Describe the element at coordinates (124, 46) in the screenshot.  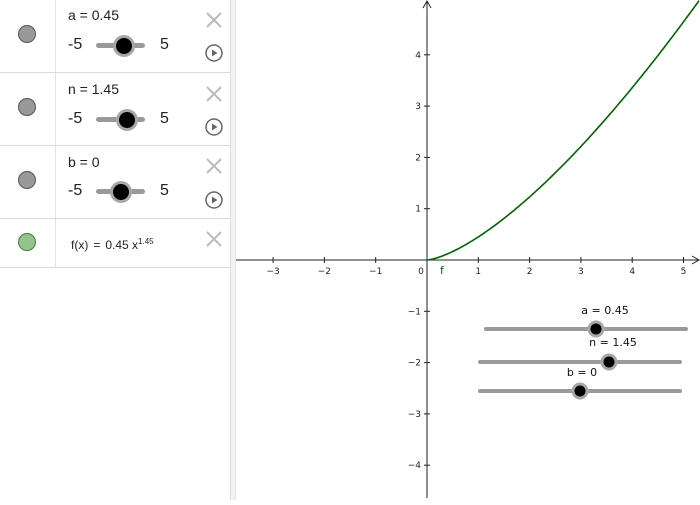
I see `slider-a-knob` at that location.